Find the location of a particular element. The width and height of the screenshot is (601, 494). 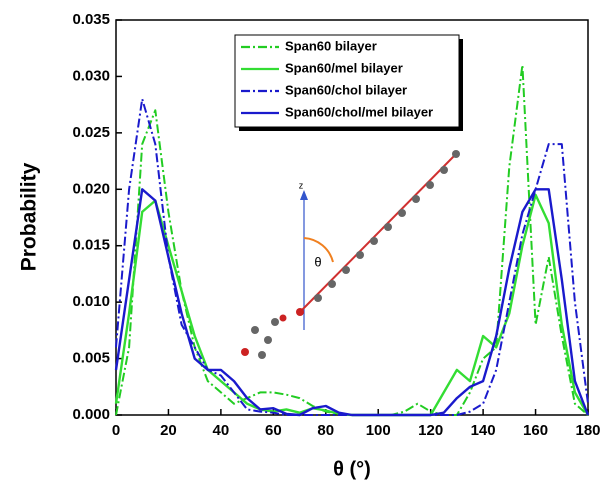

y-tick-label: 0.015 is located at coordinates (91, 245).